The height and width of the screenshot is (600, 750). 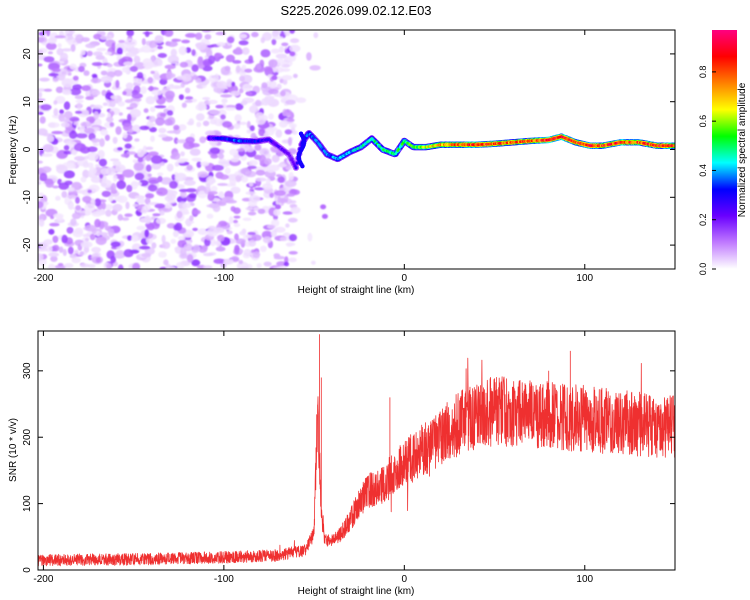 I want to click on x-tick-label: 0, so click(x=405, y=278).